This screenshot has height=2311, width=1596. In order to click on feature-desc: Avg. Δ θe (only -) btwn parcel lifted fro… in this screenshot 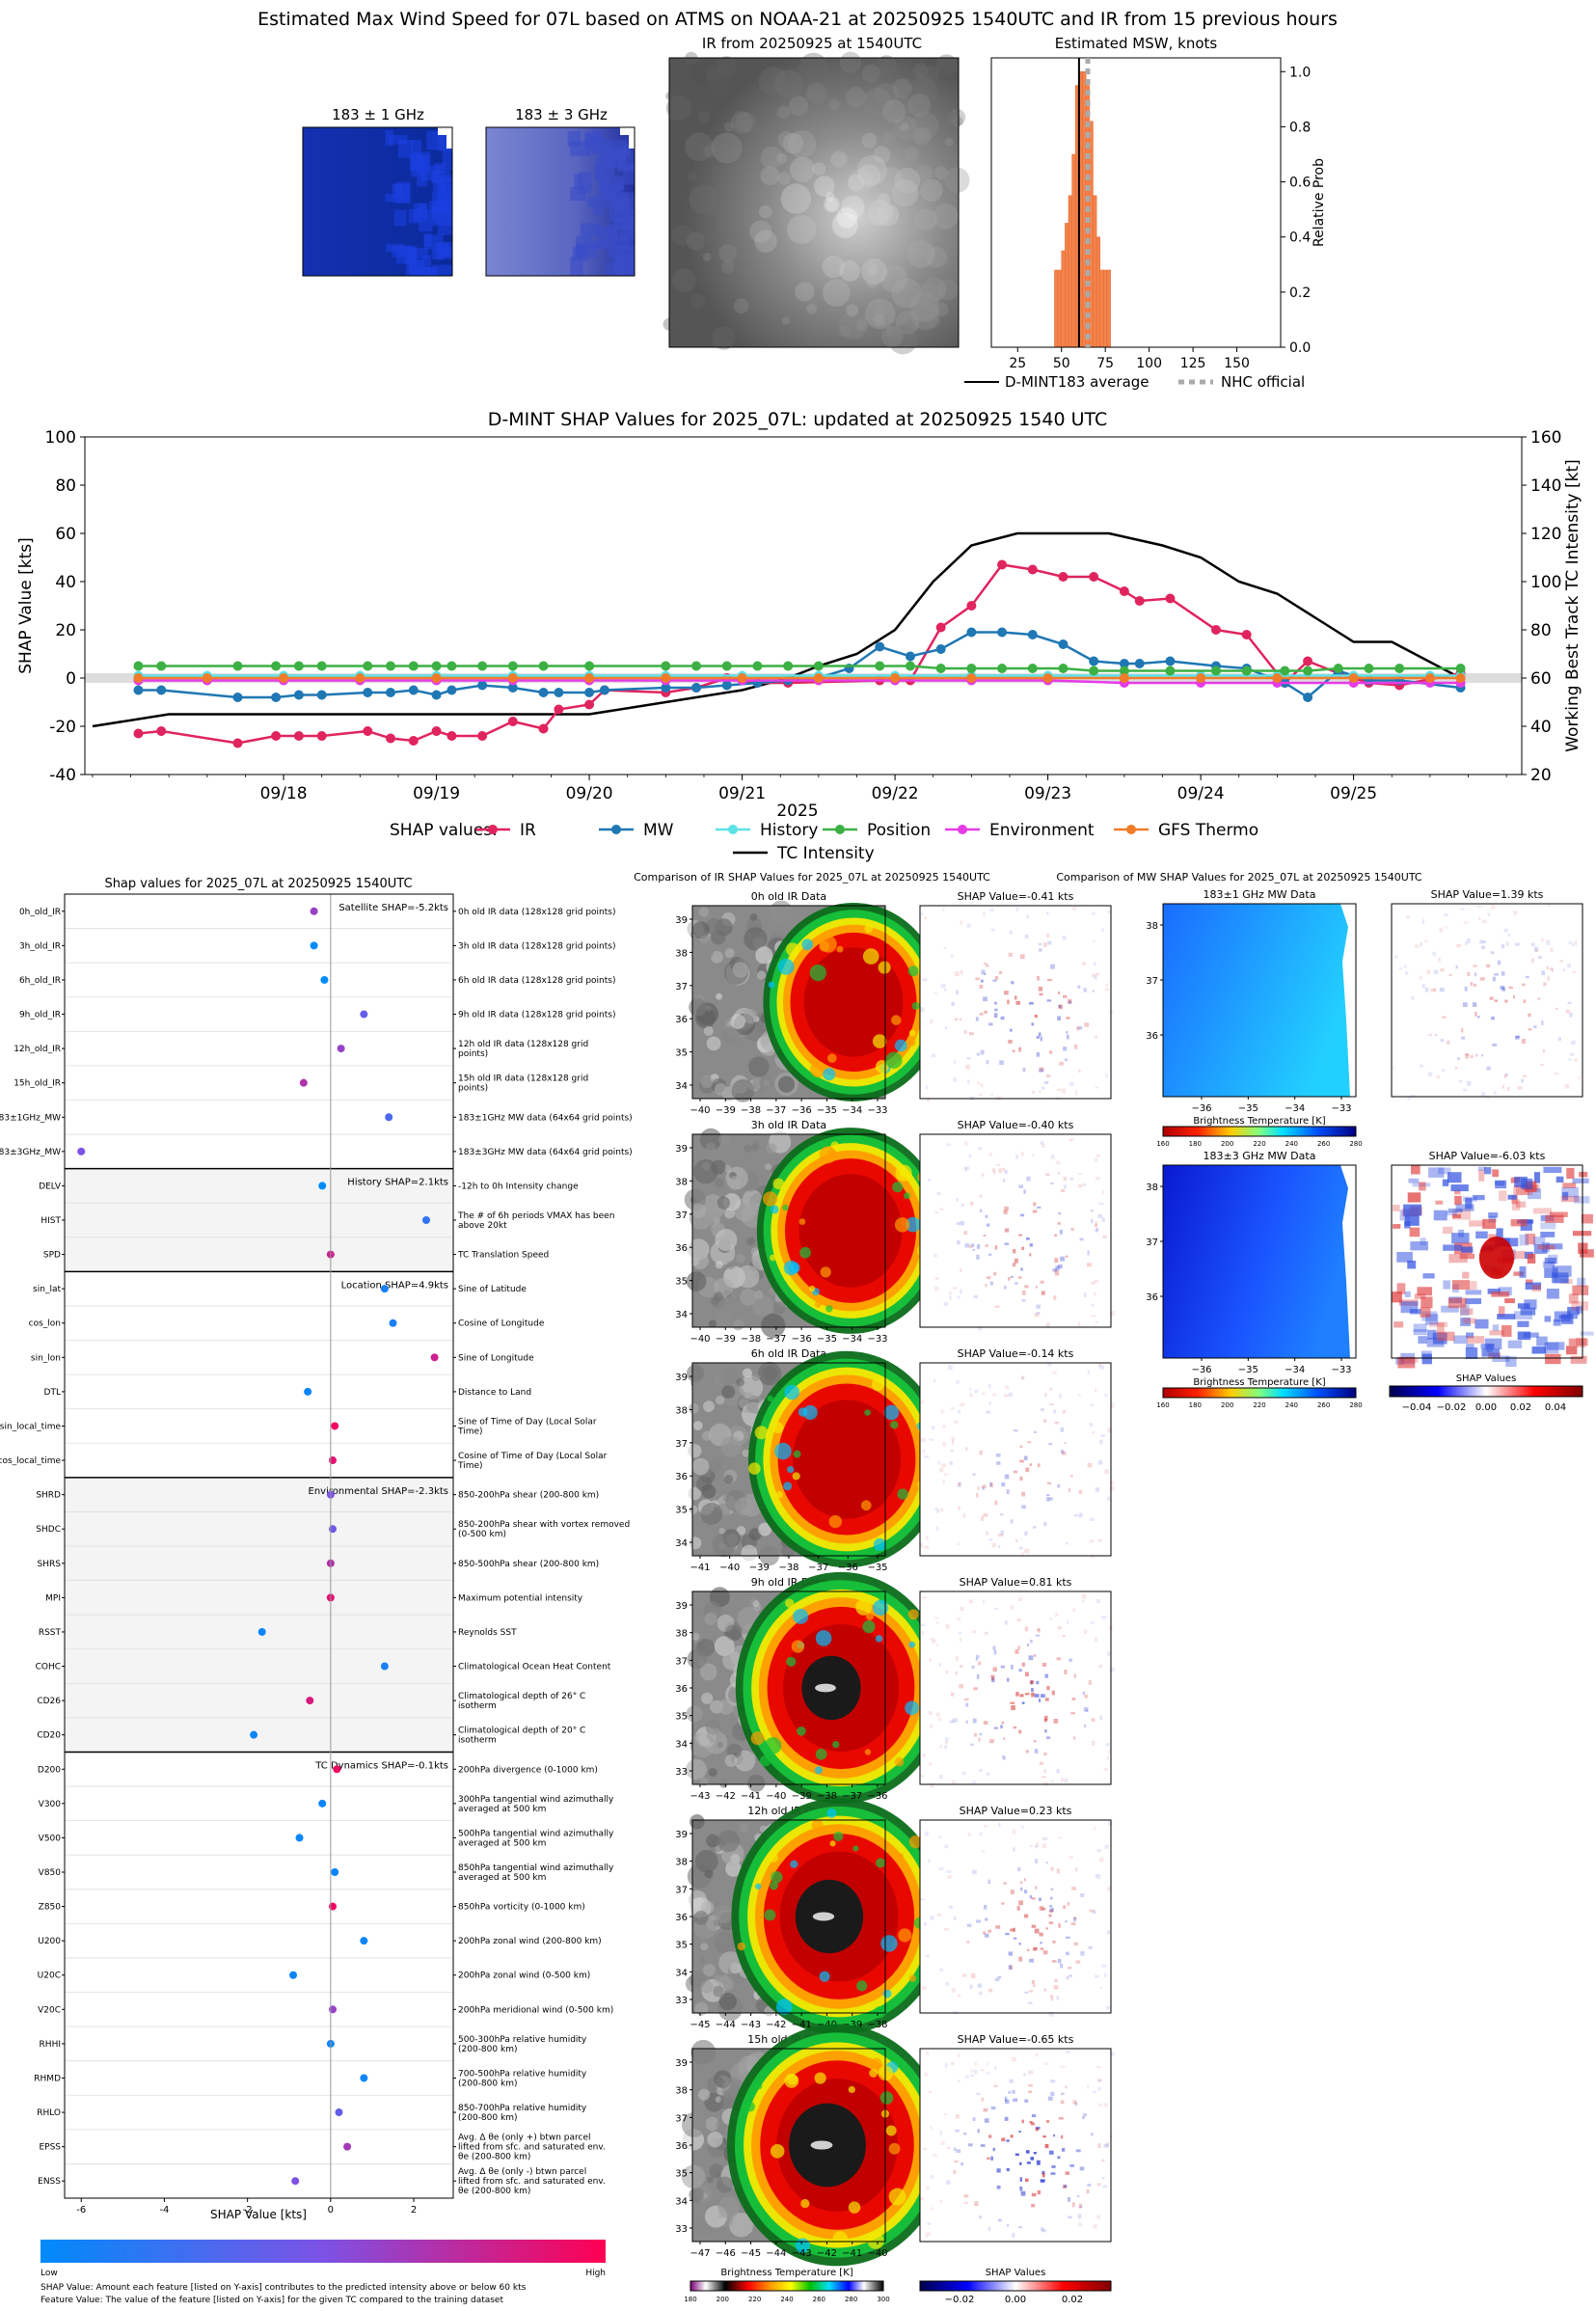, I will do `click(532, 2182)`.